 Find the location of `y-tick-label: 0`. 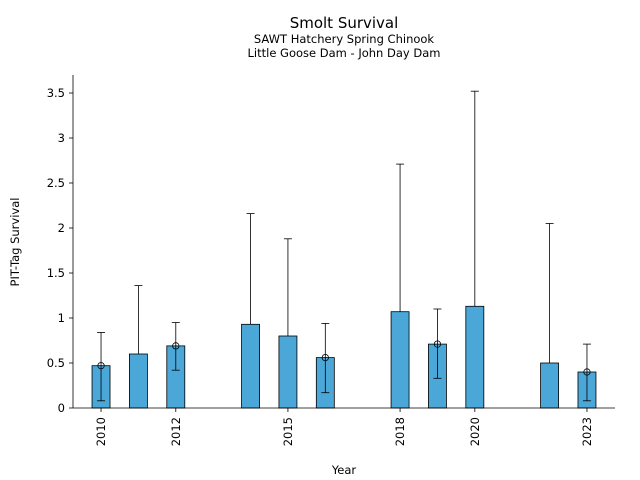

y-tick-label: 0 is located at coordinates (61, 408).